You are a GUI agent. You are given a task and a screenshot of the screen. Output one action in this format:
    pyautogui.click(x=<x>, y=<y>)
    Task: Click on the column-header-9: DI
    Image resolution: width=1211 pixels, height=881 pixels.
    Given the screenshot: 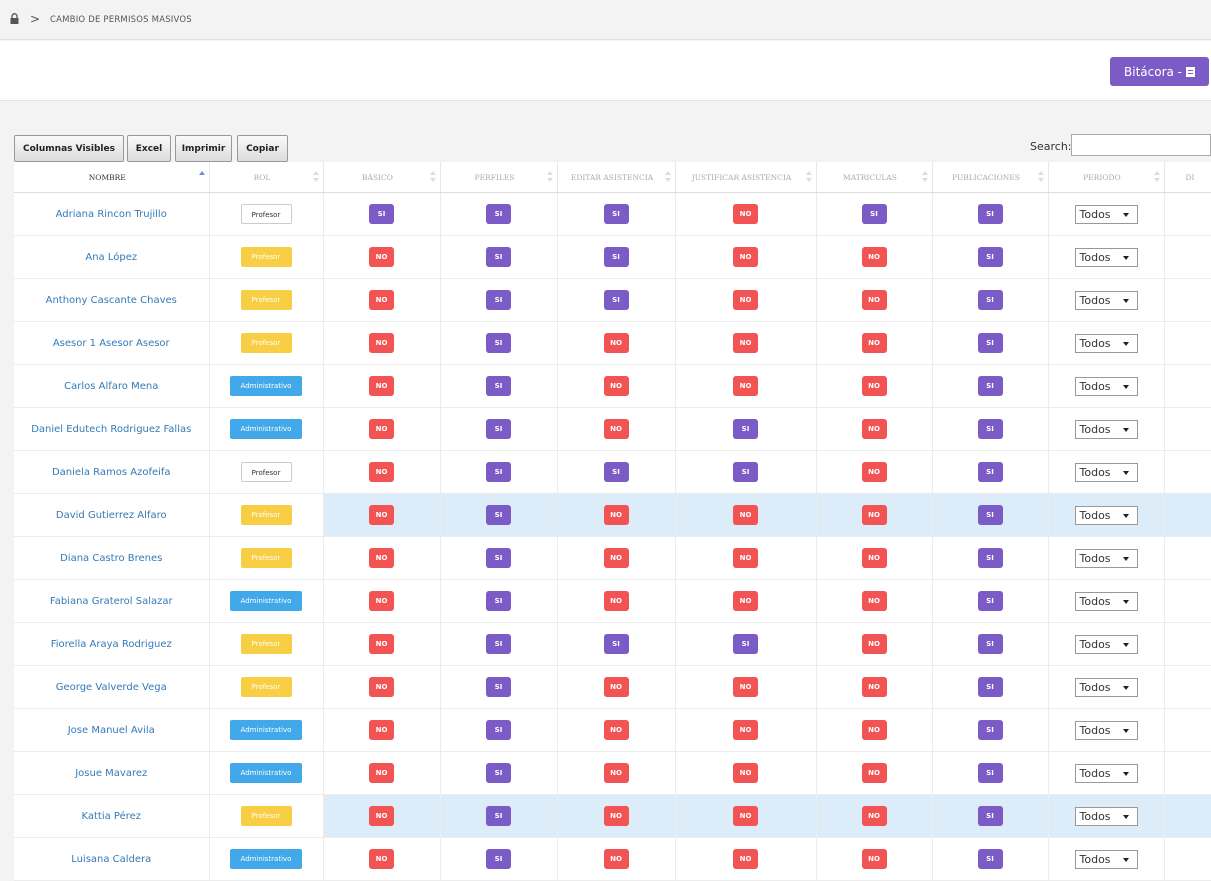 What is the action you would take?
    pyautogui.click(x=1187, y=177)
    